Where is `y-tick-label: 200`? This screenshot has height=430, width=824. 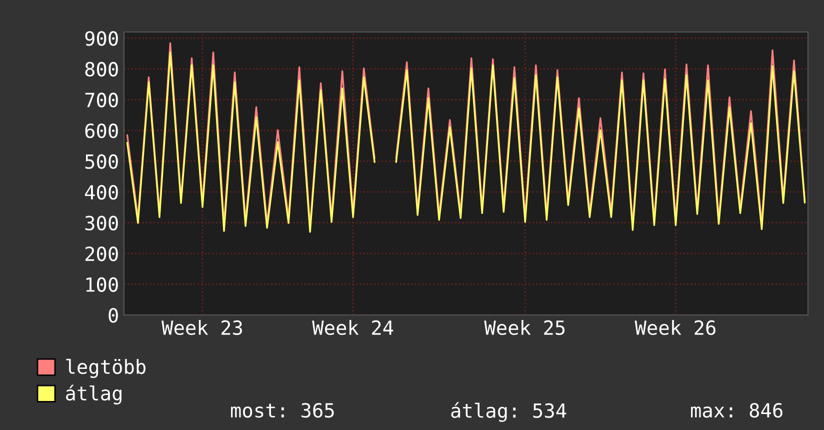
y-tick-label: 200 is located at coordinates (101, 254).